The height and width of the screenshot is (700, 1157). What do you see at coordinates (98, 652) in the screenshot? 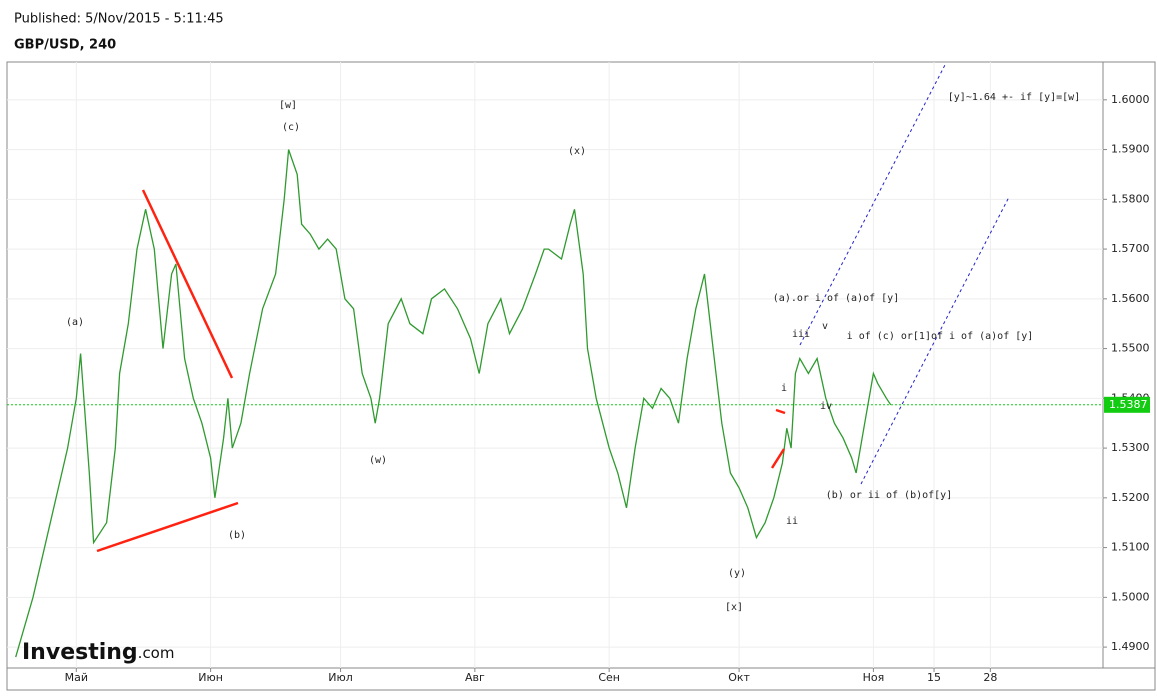
I see `logo: Investing.com` at bounding box center [98, 652].